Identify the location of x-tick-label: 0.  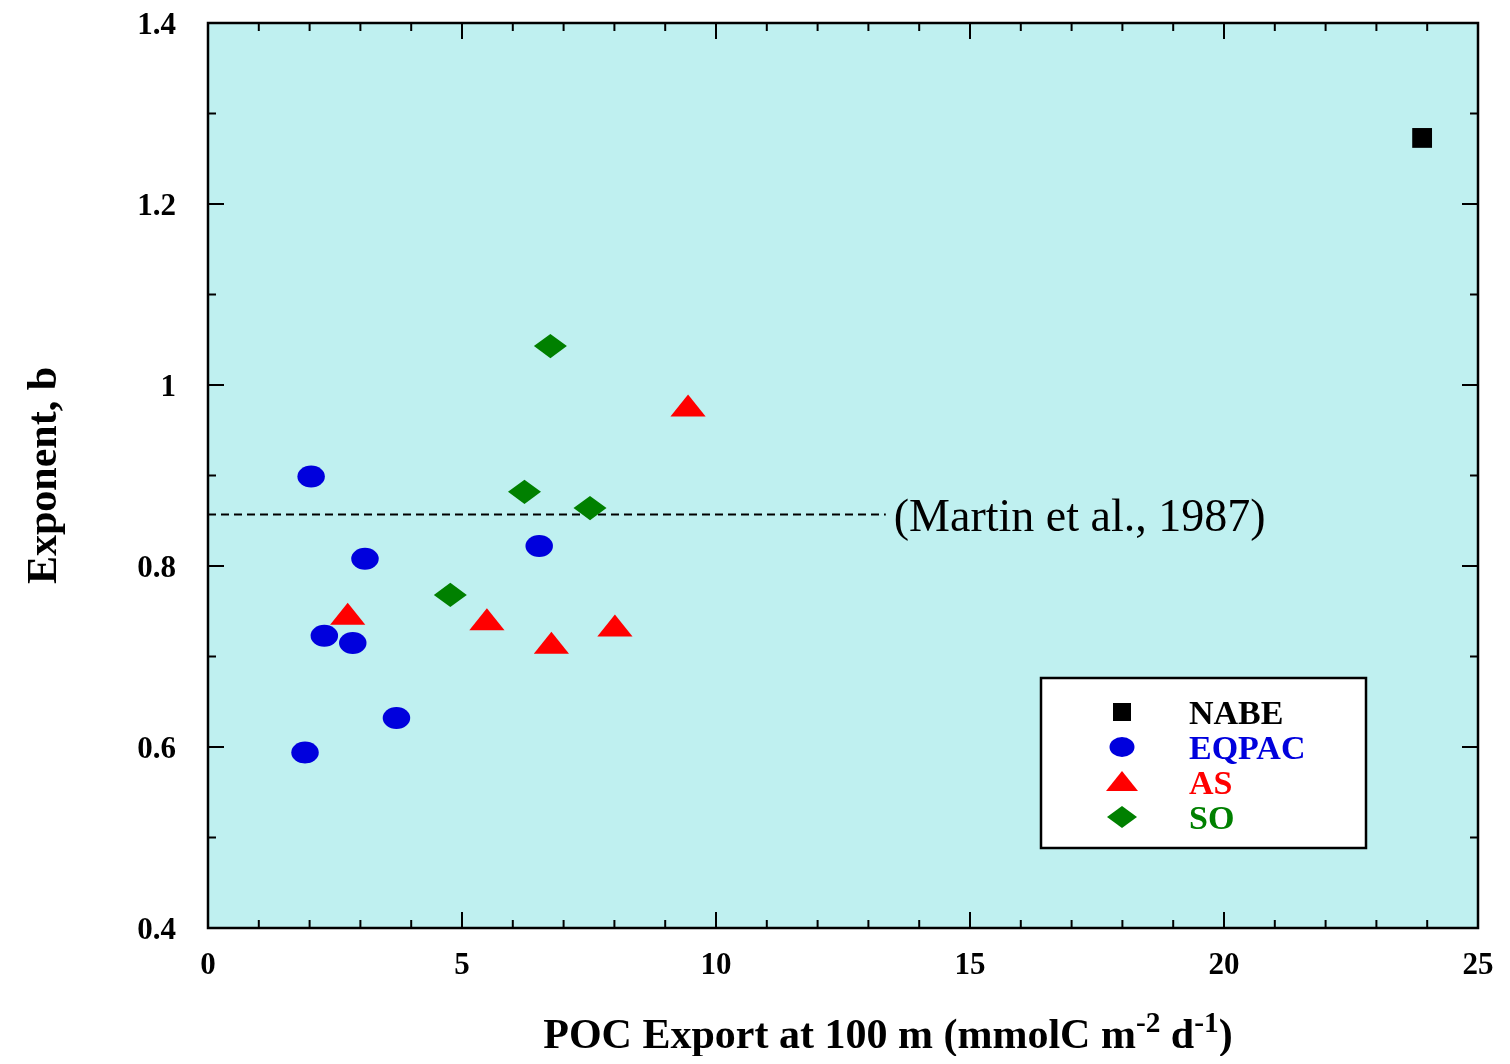
(208, 963).